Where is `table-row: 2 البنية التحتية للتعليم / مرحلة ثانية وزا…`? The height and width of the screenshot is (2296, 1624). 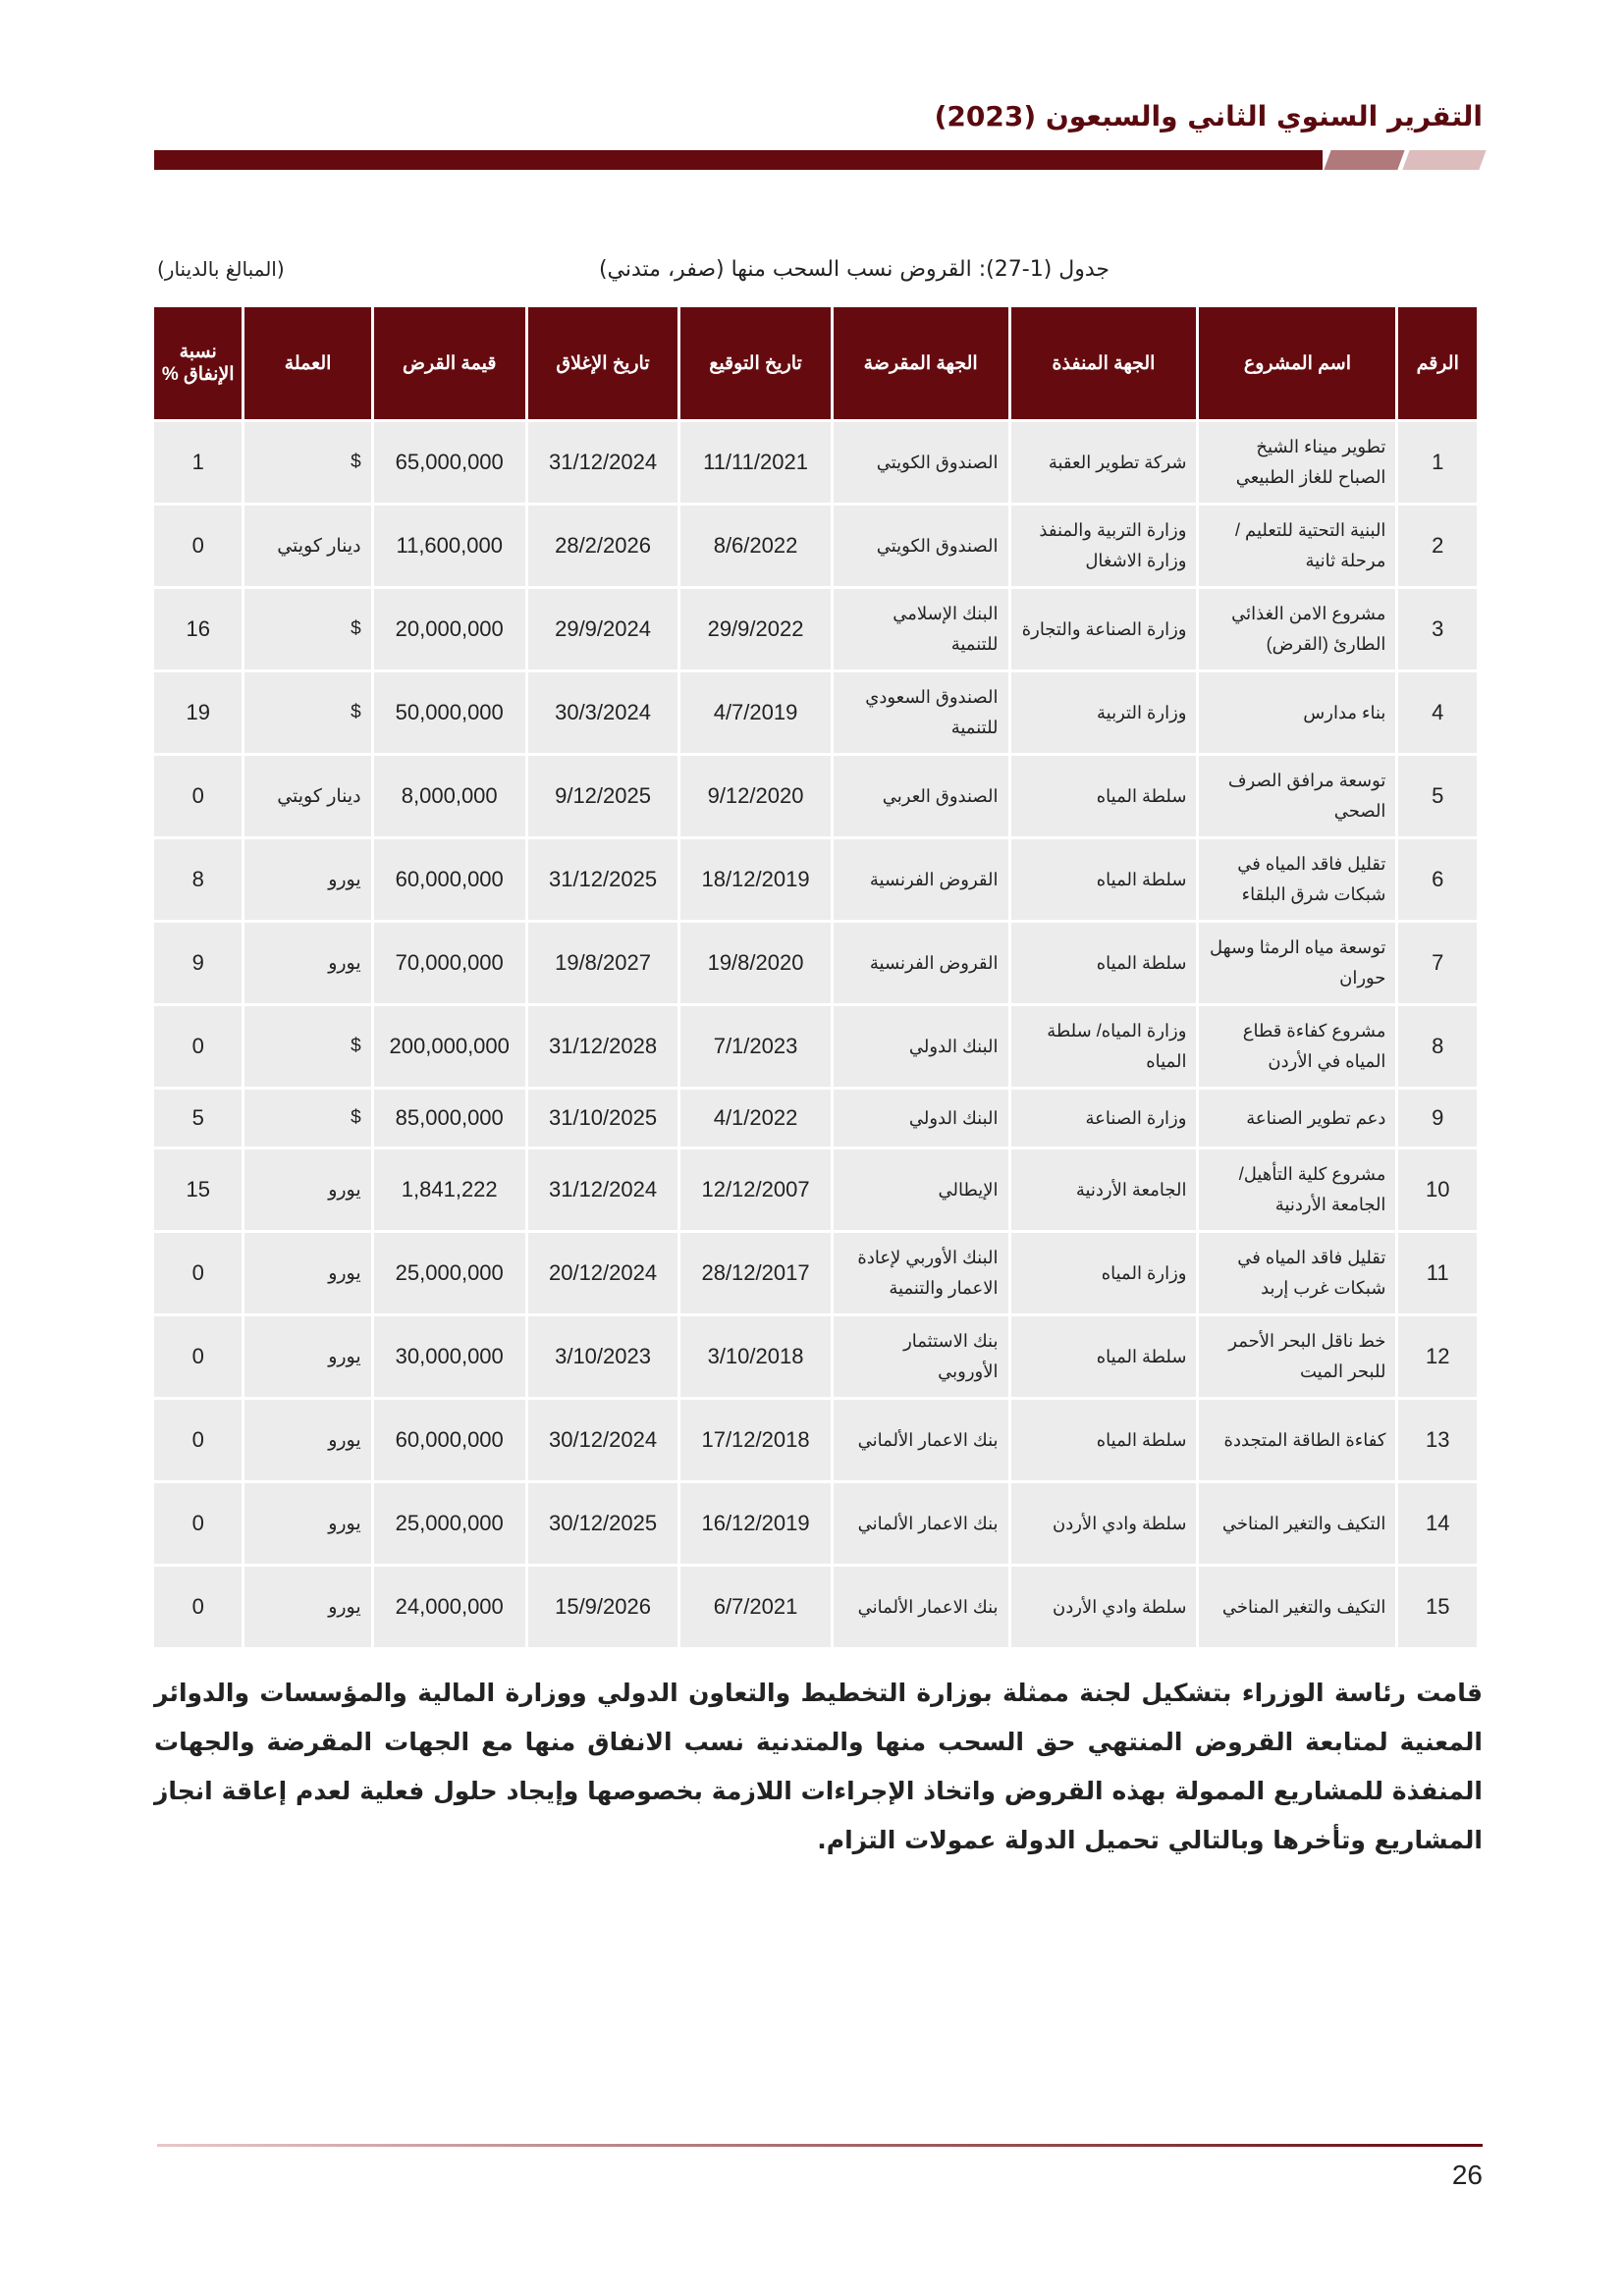
table-row: 2 البنية التحتية للتعليم / مرحلة ثانية وزا… is located at coordinates (815, 546).